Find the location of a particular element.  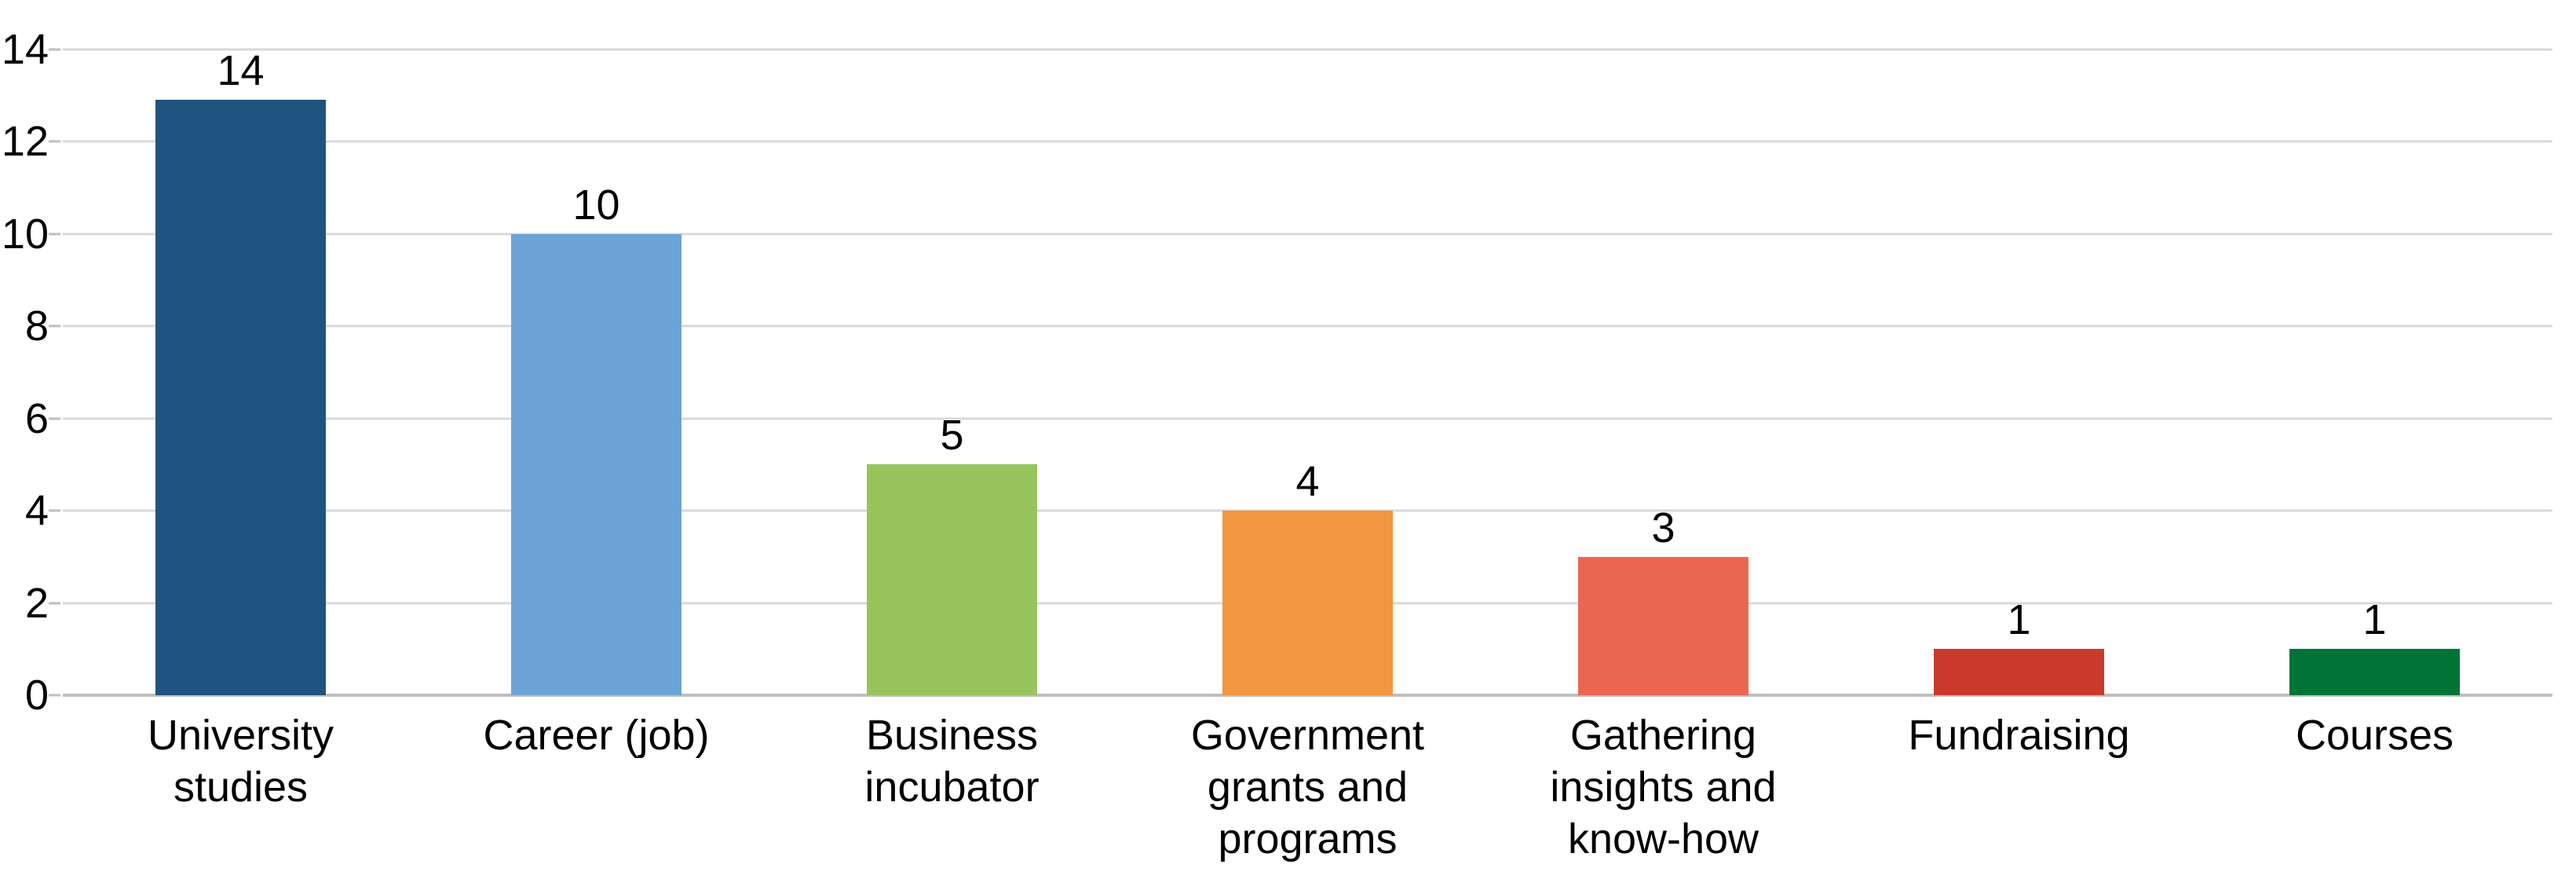

category-label-fundraising: Fundraising is located at coordinates (2019, 735).